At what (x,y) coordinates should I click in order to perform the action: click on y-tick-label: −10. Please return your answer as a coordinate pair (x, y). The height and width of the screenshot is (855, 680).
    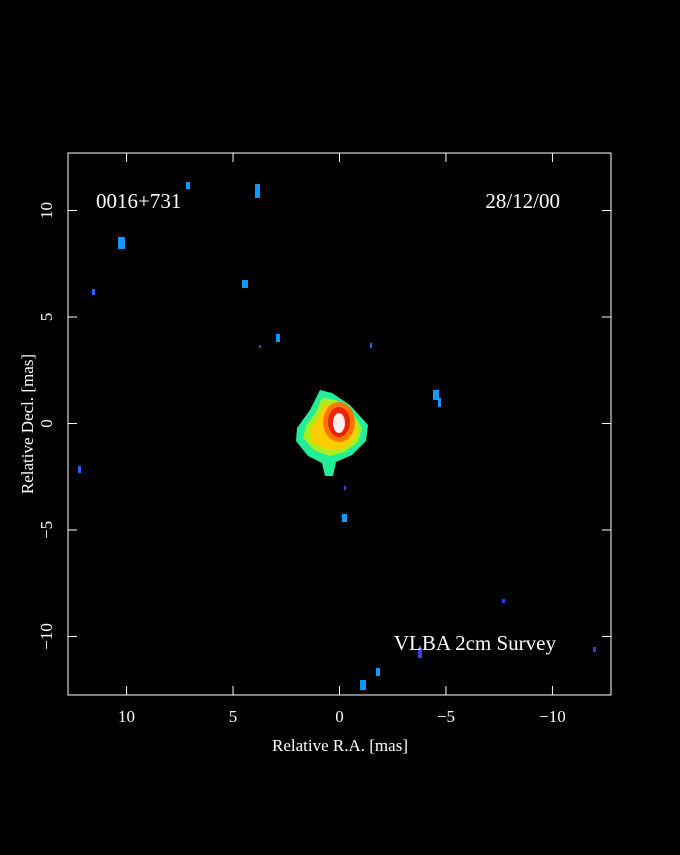
    Looking at the image, I should click on (46, 636).